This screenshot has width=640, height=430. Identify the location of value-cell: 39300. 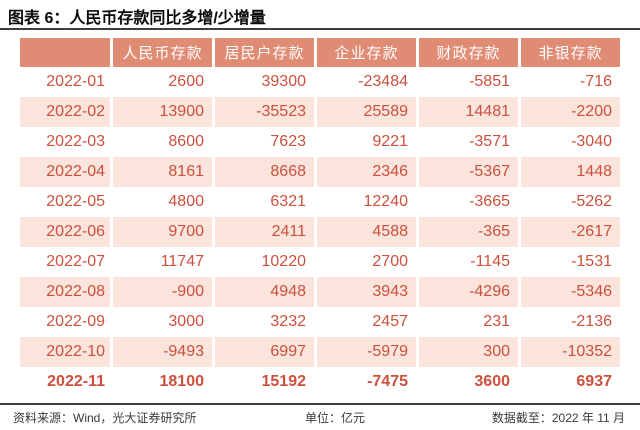
(263, 82).